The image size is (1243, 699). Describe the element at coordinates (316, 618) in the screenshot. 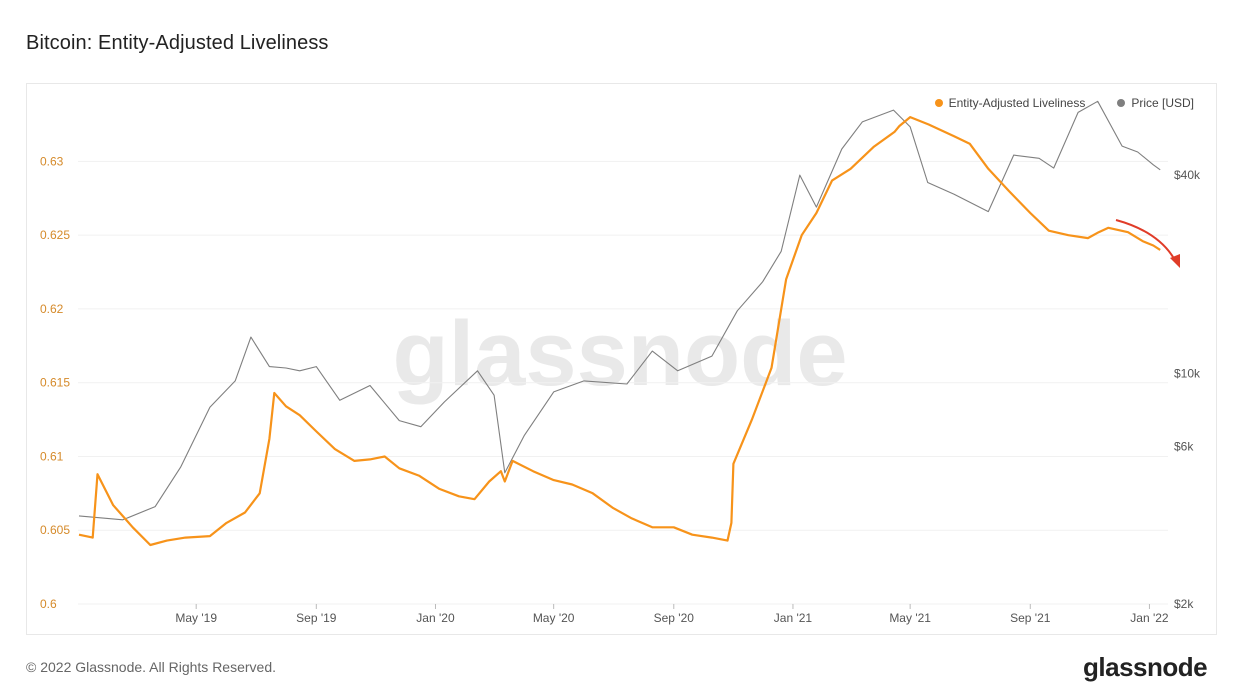

I see `x-tick-label: Sep '19` at that location.